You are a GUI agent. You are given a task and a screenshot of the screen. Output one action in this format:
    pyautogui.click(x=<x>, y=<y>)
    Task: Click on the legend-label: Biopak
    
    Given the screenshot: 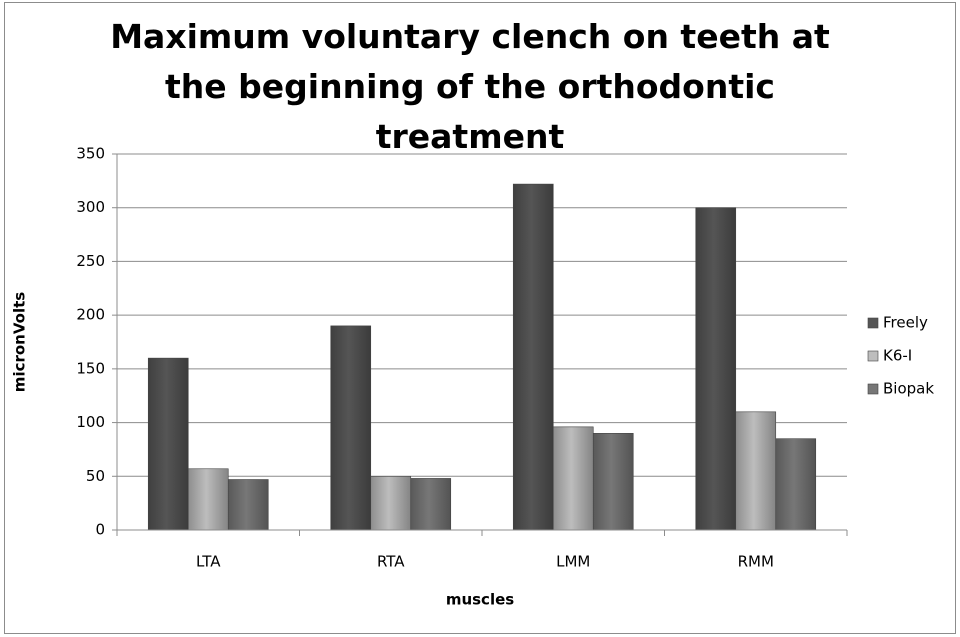 What is the action you would take?
    pyautogui.click(x=908, y=389)
    